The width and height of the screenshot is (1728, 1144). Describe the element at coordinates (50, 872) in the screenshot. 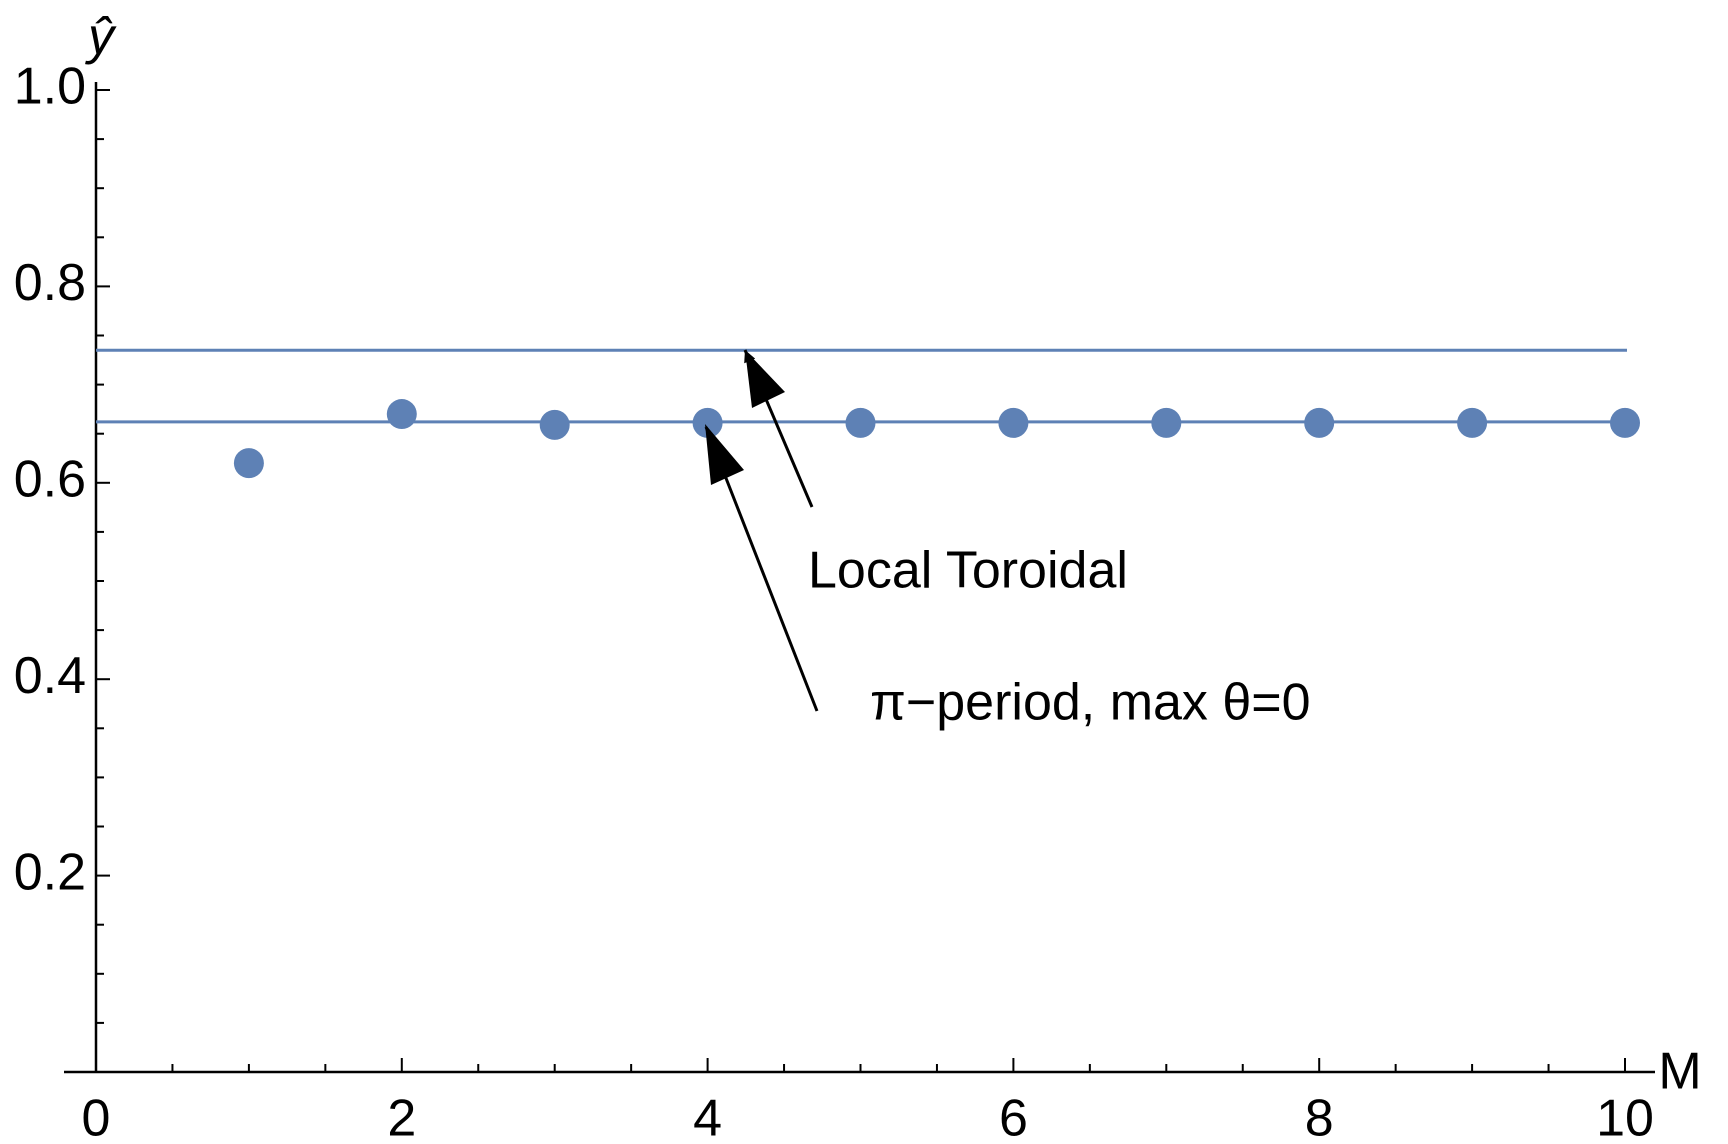

I see `y-tick-label: 0.2` at that location.